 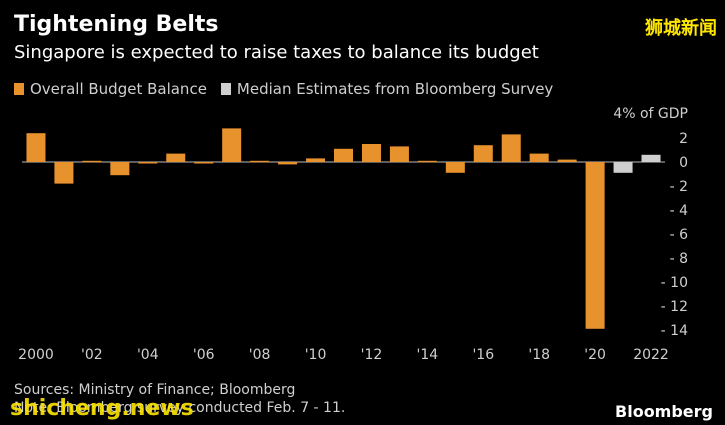 I want to click on x-tick-label: 2000, so click(x=36, y=355).